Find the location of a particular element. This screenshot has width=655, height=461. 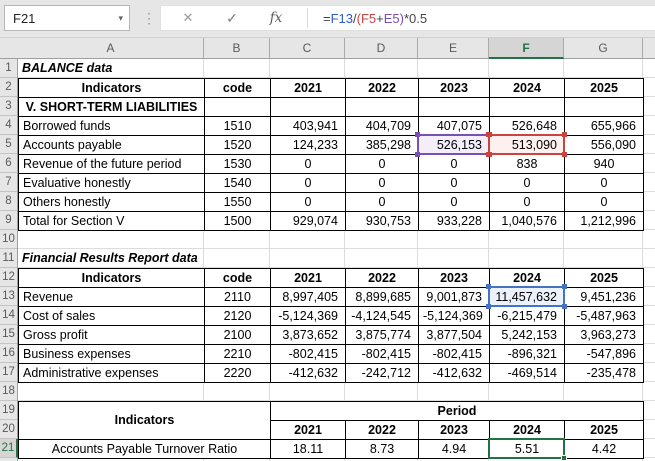

row-header-8: 8 is located at coordinates (8, 201).